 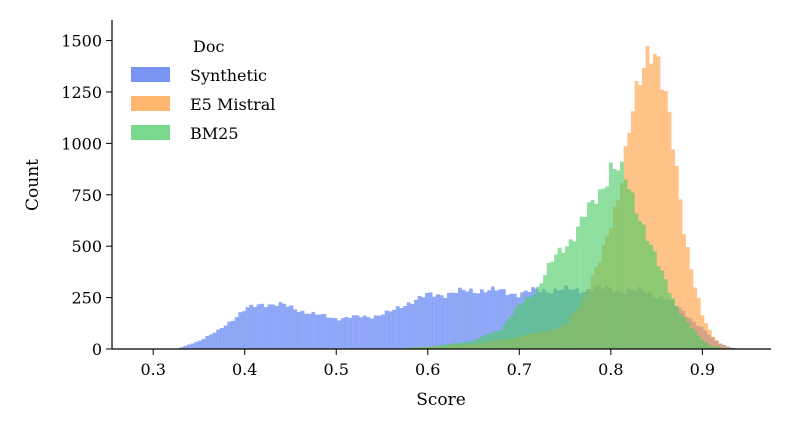 I want to click on y-tick-label: 1250, so click(x=81, y=92).